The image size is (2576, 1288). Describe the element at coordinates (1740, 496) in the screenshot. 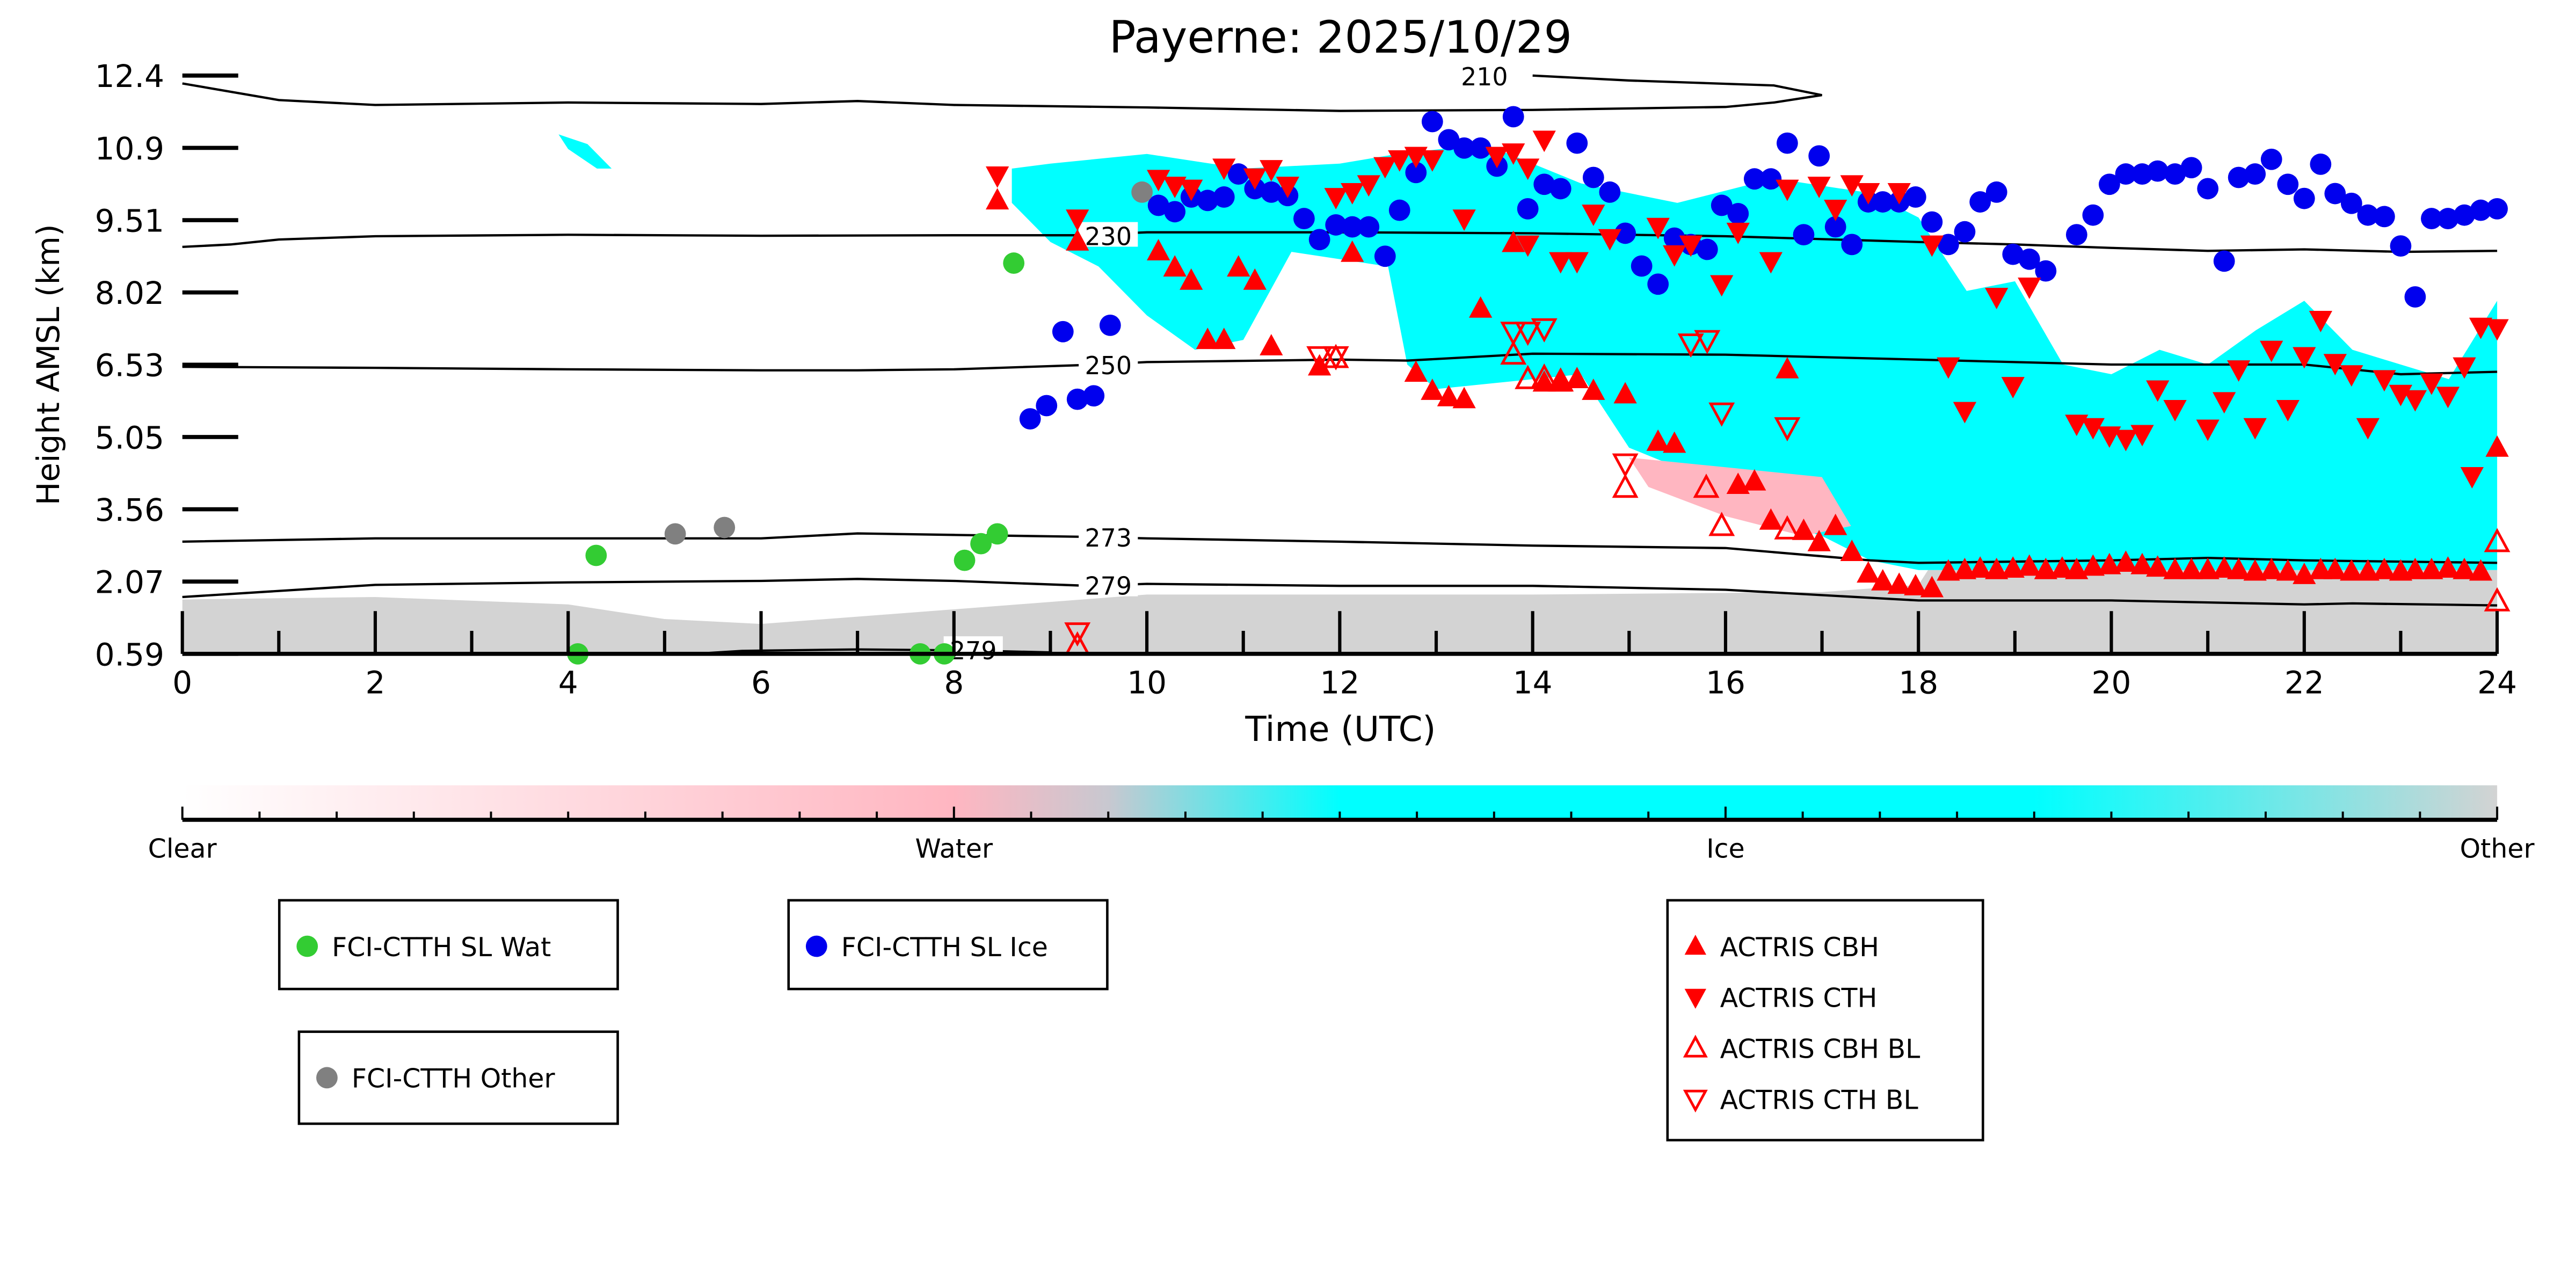

I see `water-region` at that location.